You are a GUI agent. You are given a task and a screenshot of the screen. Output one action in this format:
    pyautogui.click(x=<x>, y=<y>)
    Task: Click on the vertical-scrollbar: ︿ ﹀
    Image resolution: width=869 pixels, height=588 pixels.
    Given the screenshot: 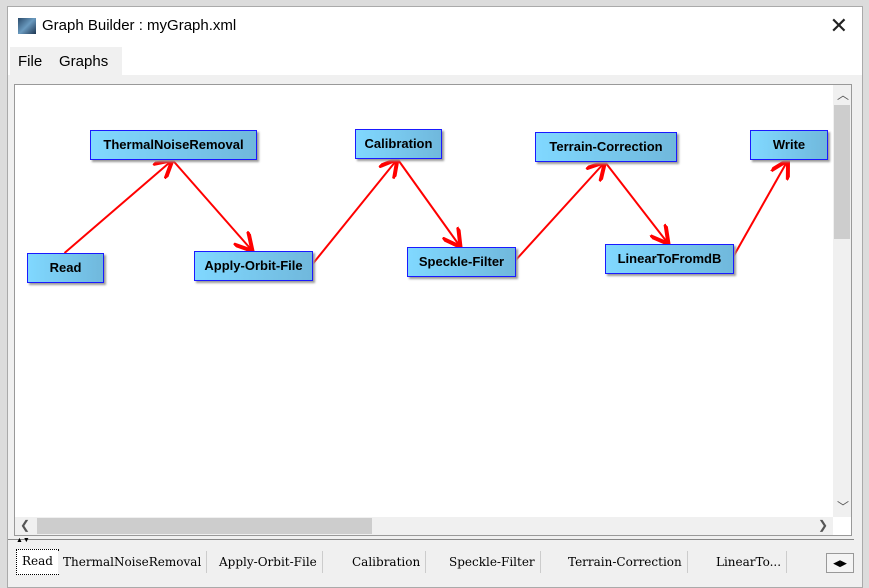 What is the action you would take?
    pyautogui.click(x=842, y=301)
    